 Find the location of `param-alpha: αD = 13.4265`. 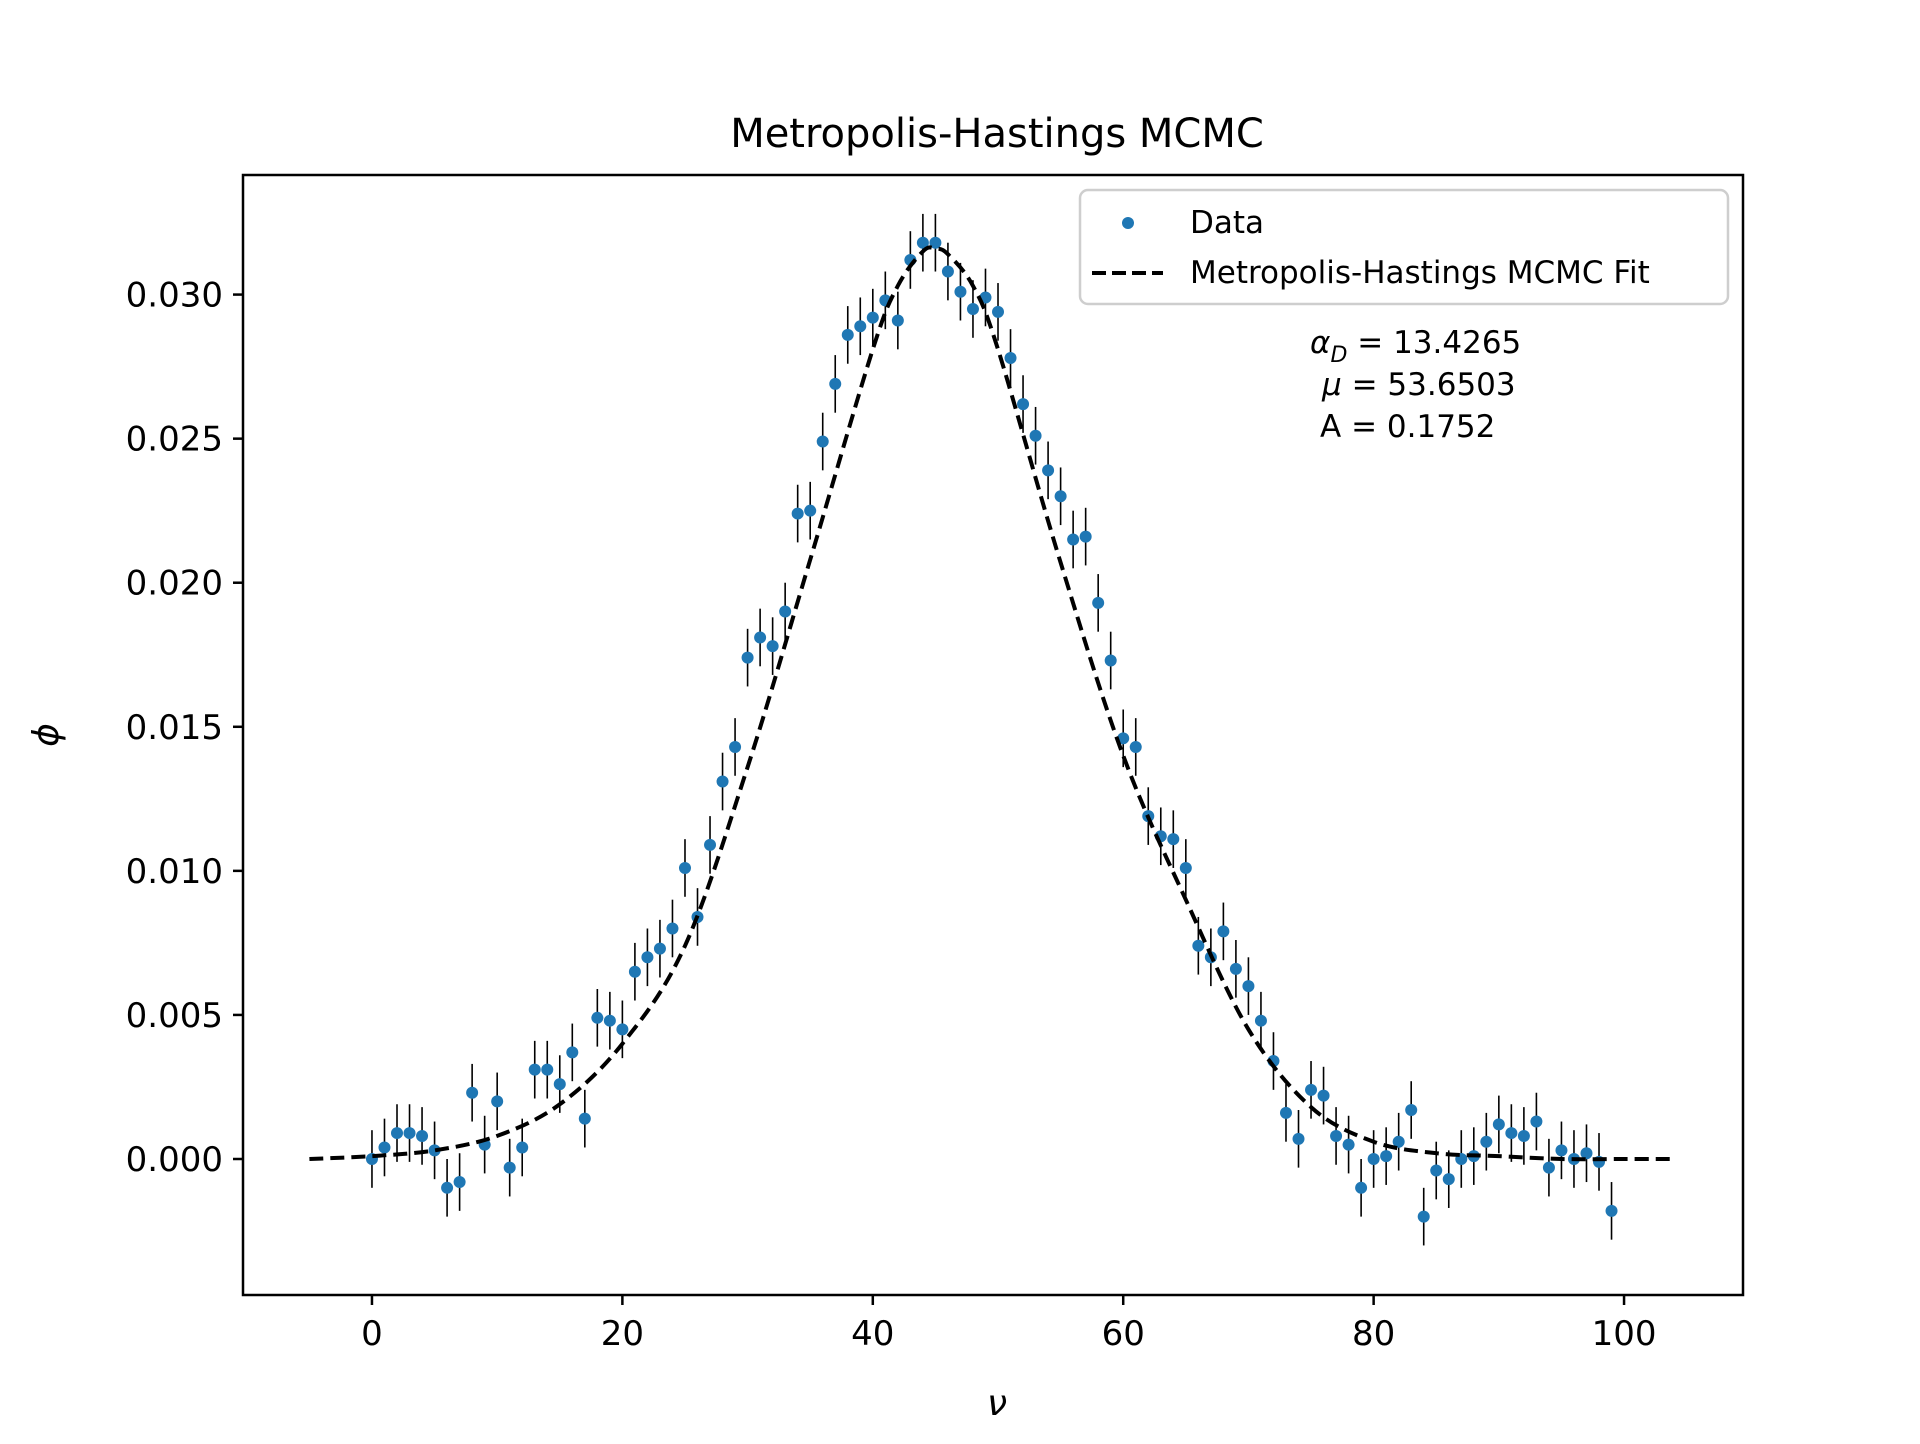

param-alpha: αD = 13.4265 is located at coordinates (1415, 346).